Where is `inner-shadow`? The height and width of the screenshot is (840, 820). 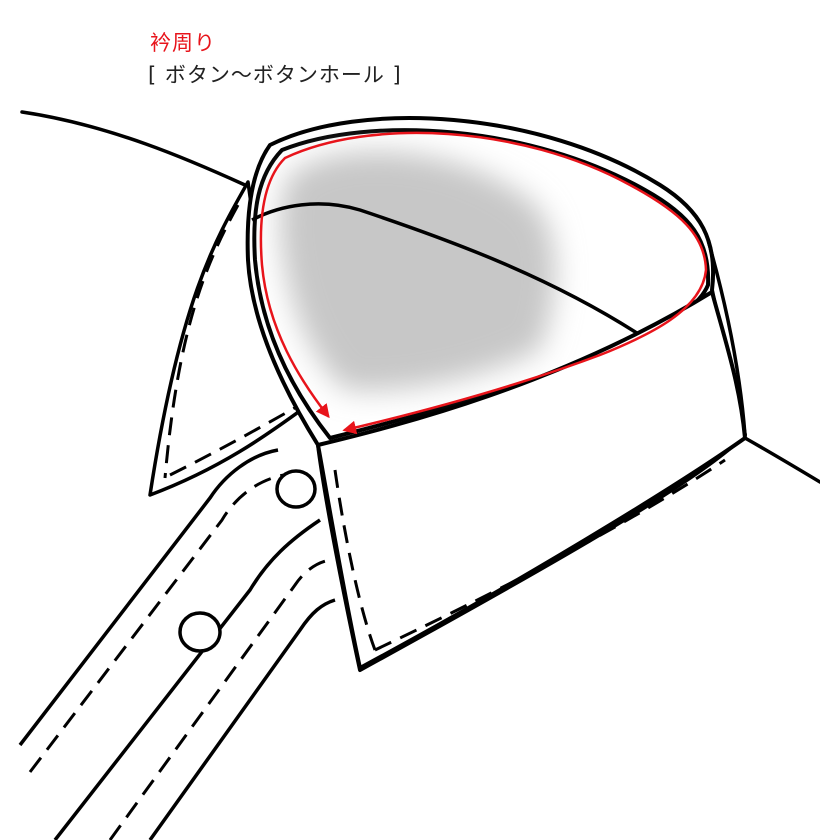
inner-shadow is located at coordinates (418, 271).